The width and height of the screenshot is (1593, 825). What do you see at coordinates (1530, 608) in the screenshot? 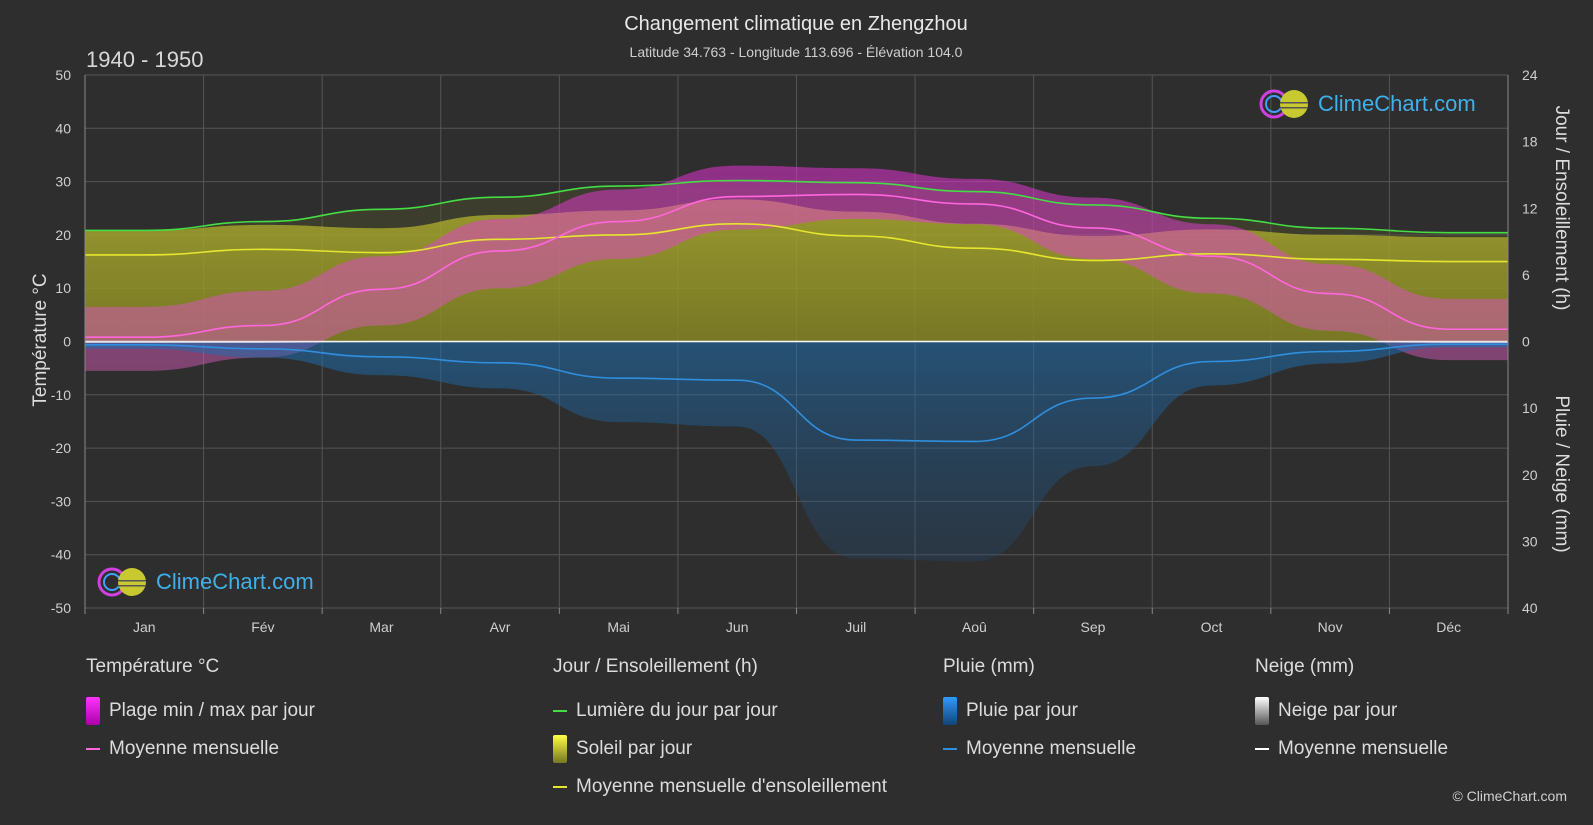
I see `right-bottom-tick-label: 40` at bounding box center [1530, 608].